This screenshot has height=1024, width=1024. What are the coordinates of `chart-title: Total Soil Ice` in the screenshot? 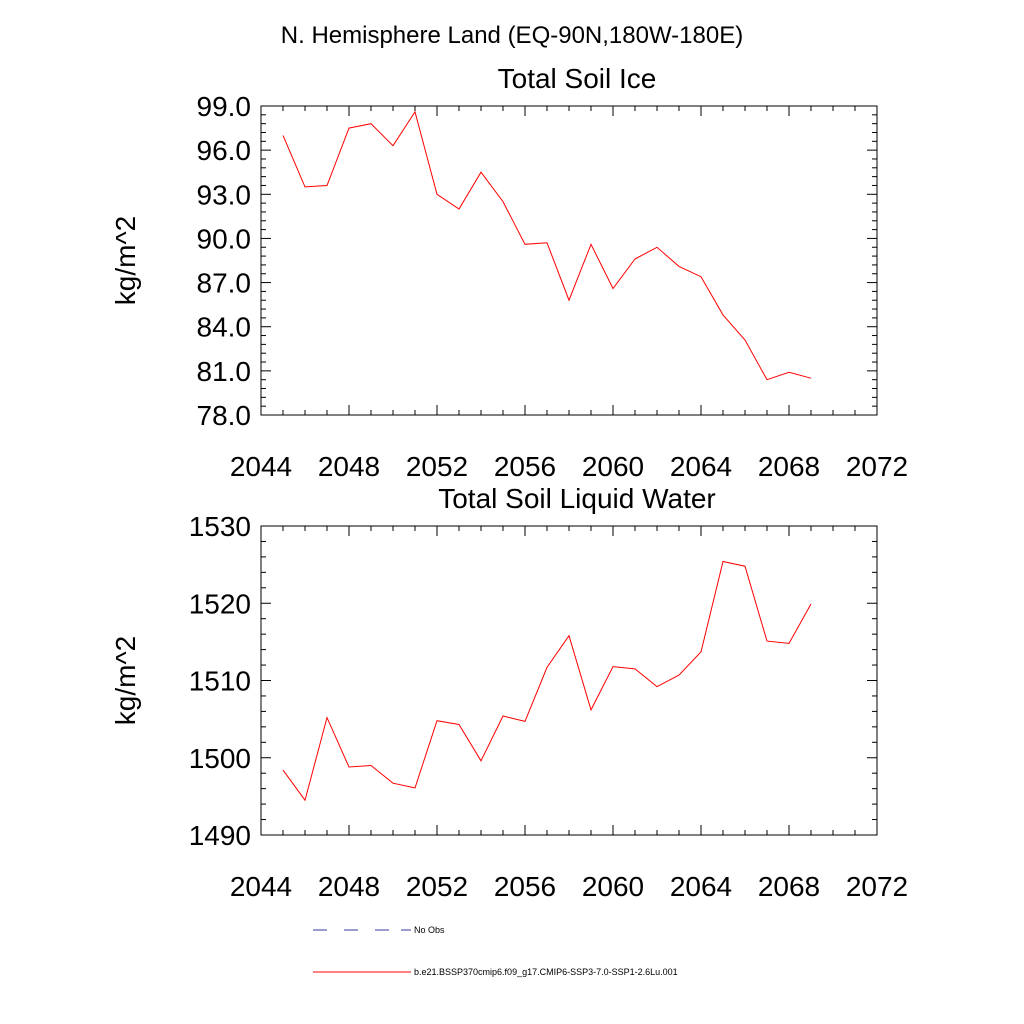 It's located at (577, 78).